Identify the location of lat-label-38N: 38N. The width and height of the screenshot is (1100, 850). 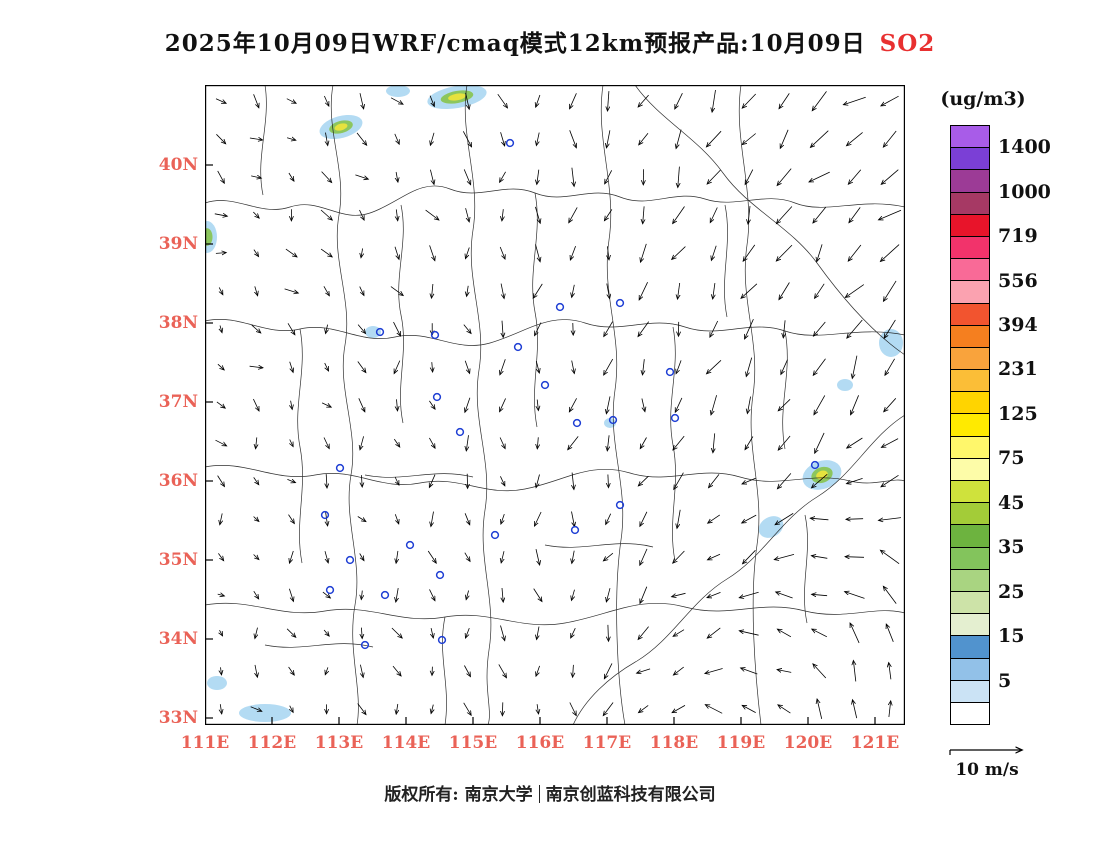
(178, 323).